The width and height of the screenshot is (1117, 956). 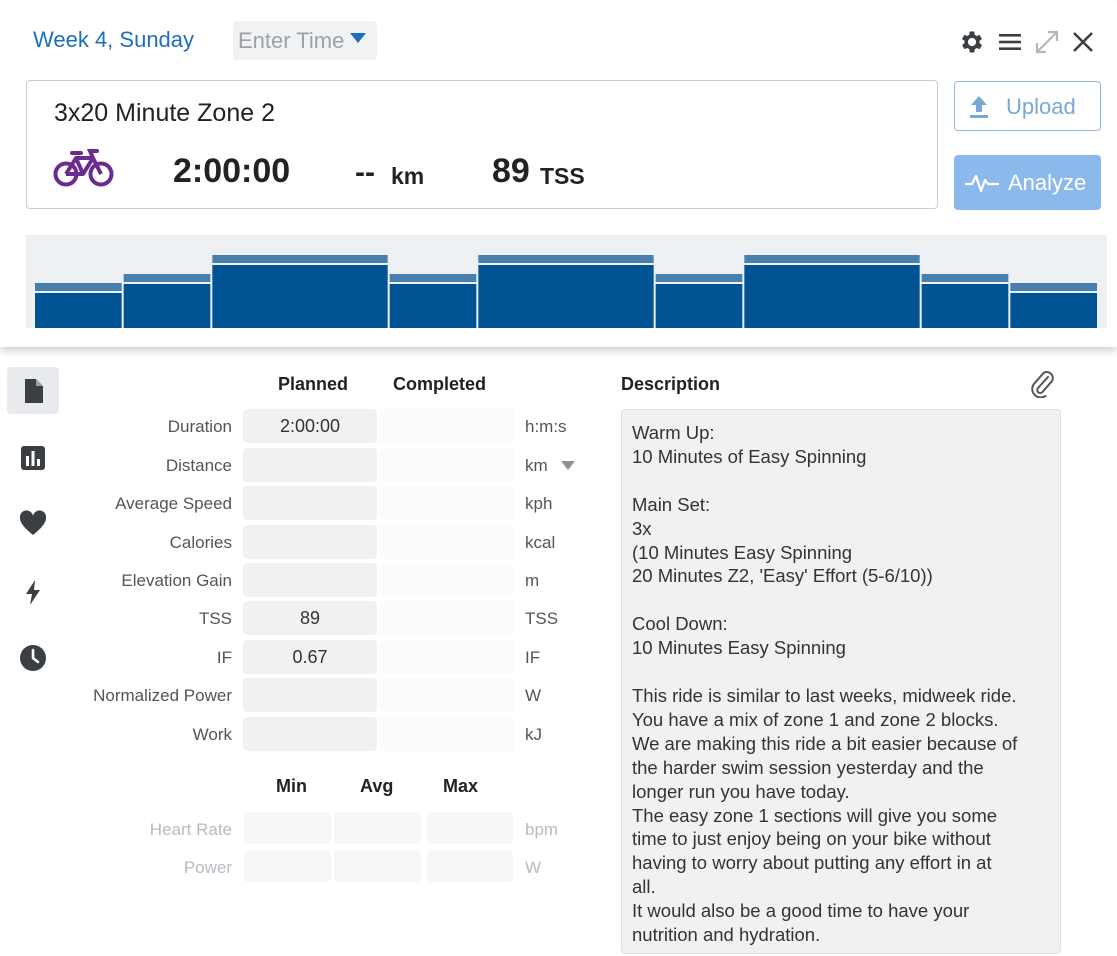 I want to click on close-icon, so click(x=1083, y=42).